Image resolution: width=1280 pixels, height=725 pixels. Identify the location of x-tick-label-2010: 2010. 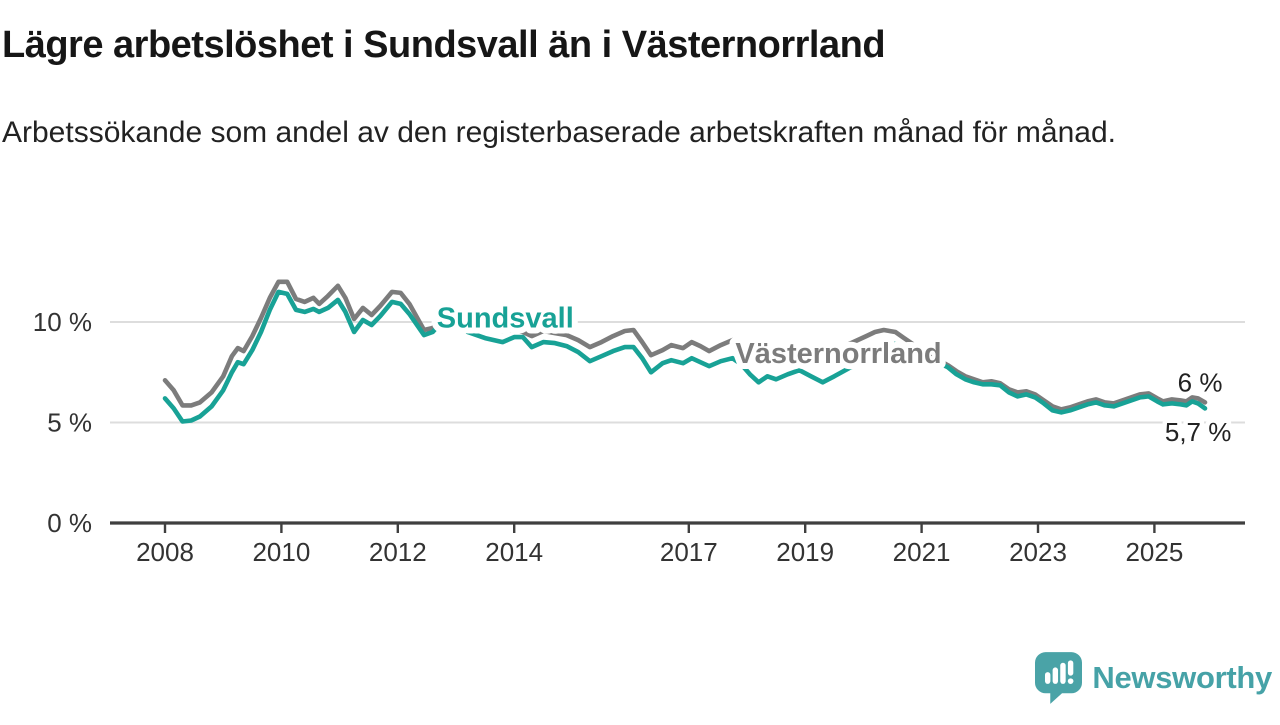
(281, 552).